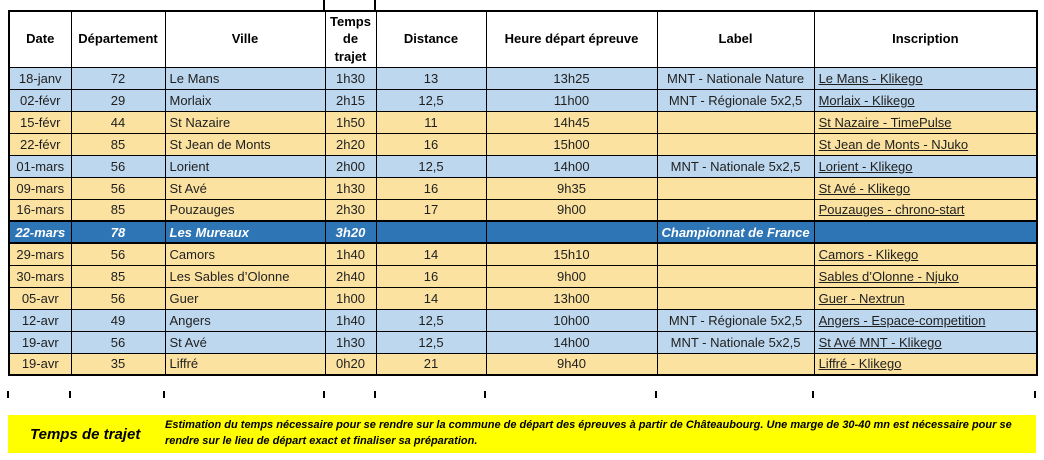 This screenshot has height=460, width=1044. What do you see at coordinates (431, 232) in the screenshot?
I see `cell-distance` at bounding box center [431, 232].